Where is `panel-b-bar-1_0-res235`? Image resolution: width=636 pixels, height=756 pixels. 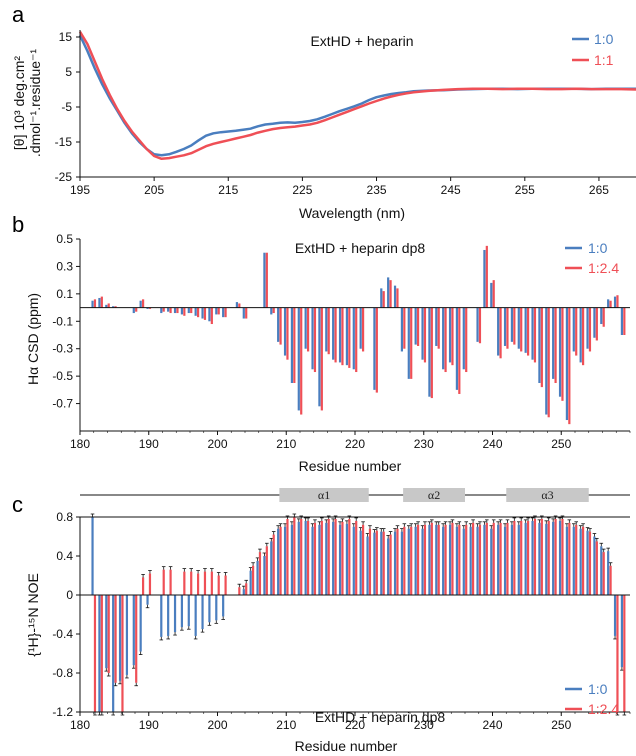 panel-b-bar-1_0-res235 is located at coordinates (457, 348).